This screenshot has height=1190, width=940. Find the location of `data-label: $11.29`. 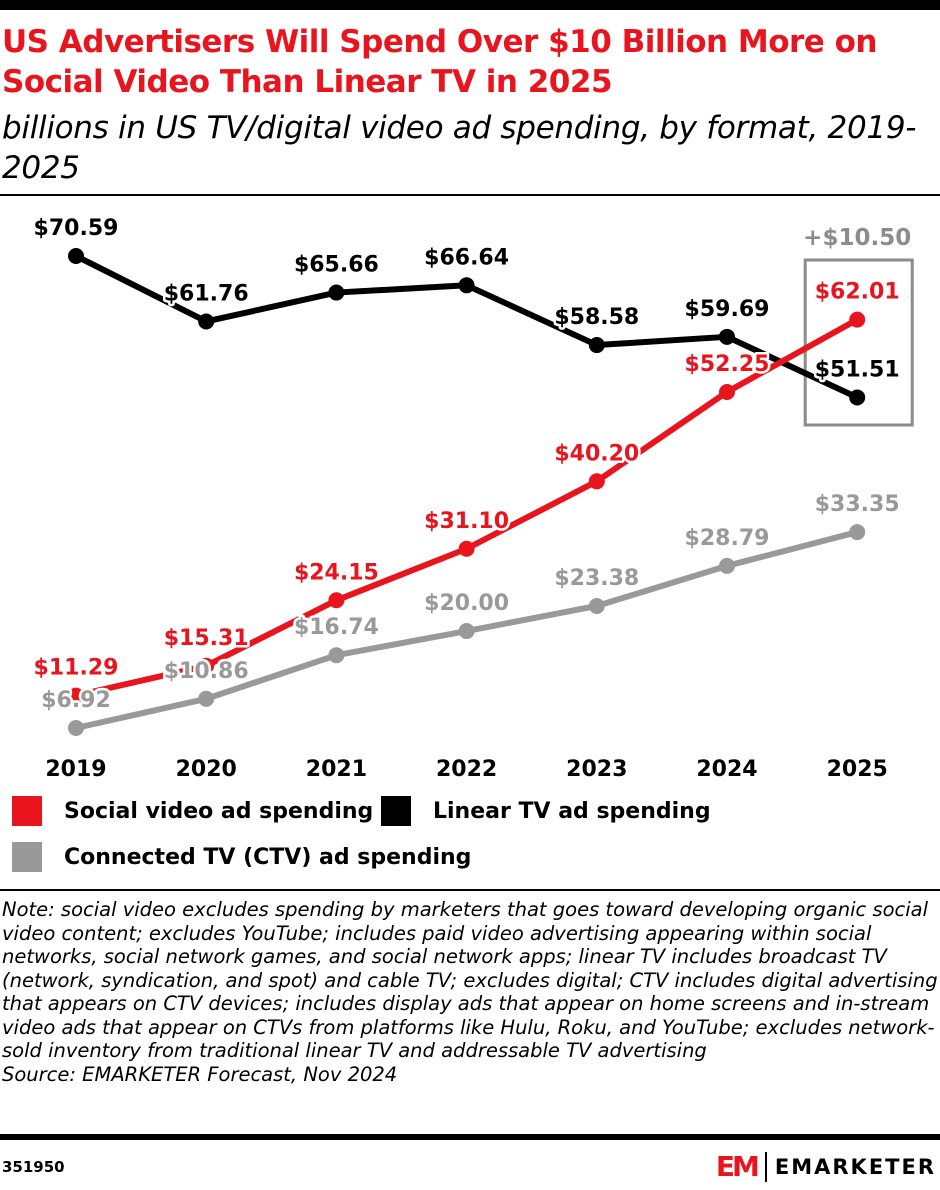

data-label: $11.29 is located at coordinates (76, 668).